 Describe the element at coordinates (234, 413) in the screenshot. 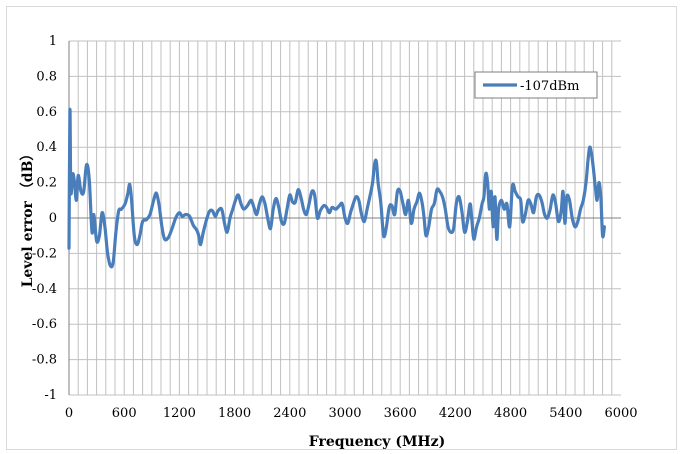

I see `x-tick-label: 1800` at that location.